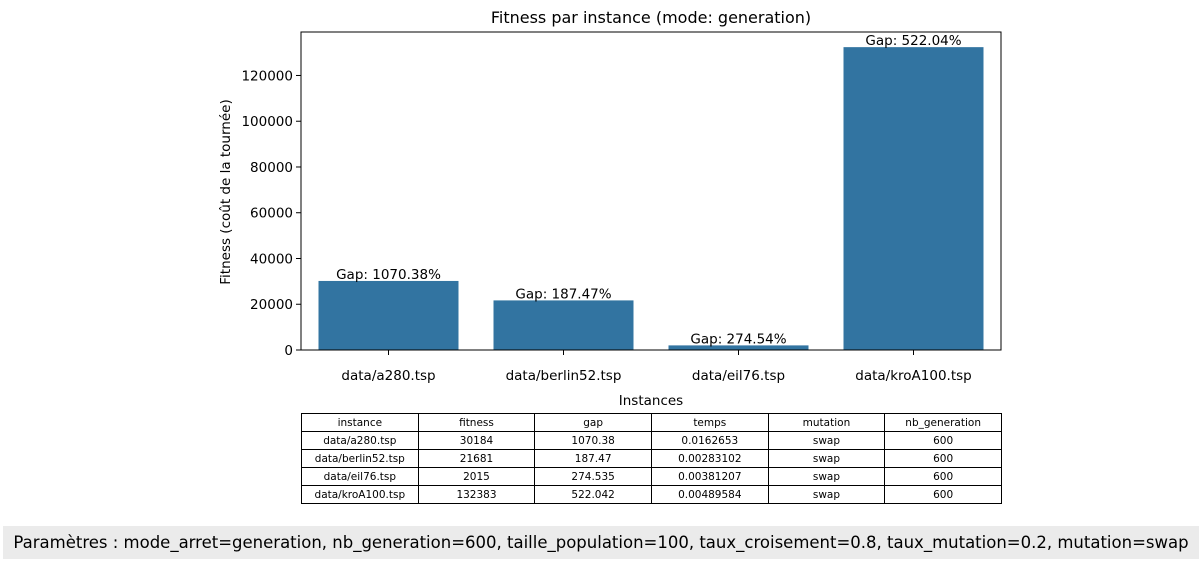 This screenshot has height=562, width=1202. Describe the element at coordinates (271, 168) in the screenshot. I see `y-tick-label: 80000` at that location.